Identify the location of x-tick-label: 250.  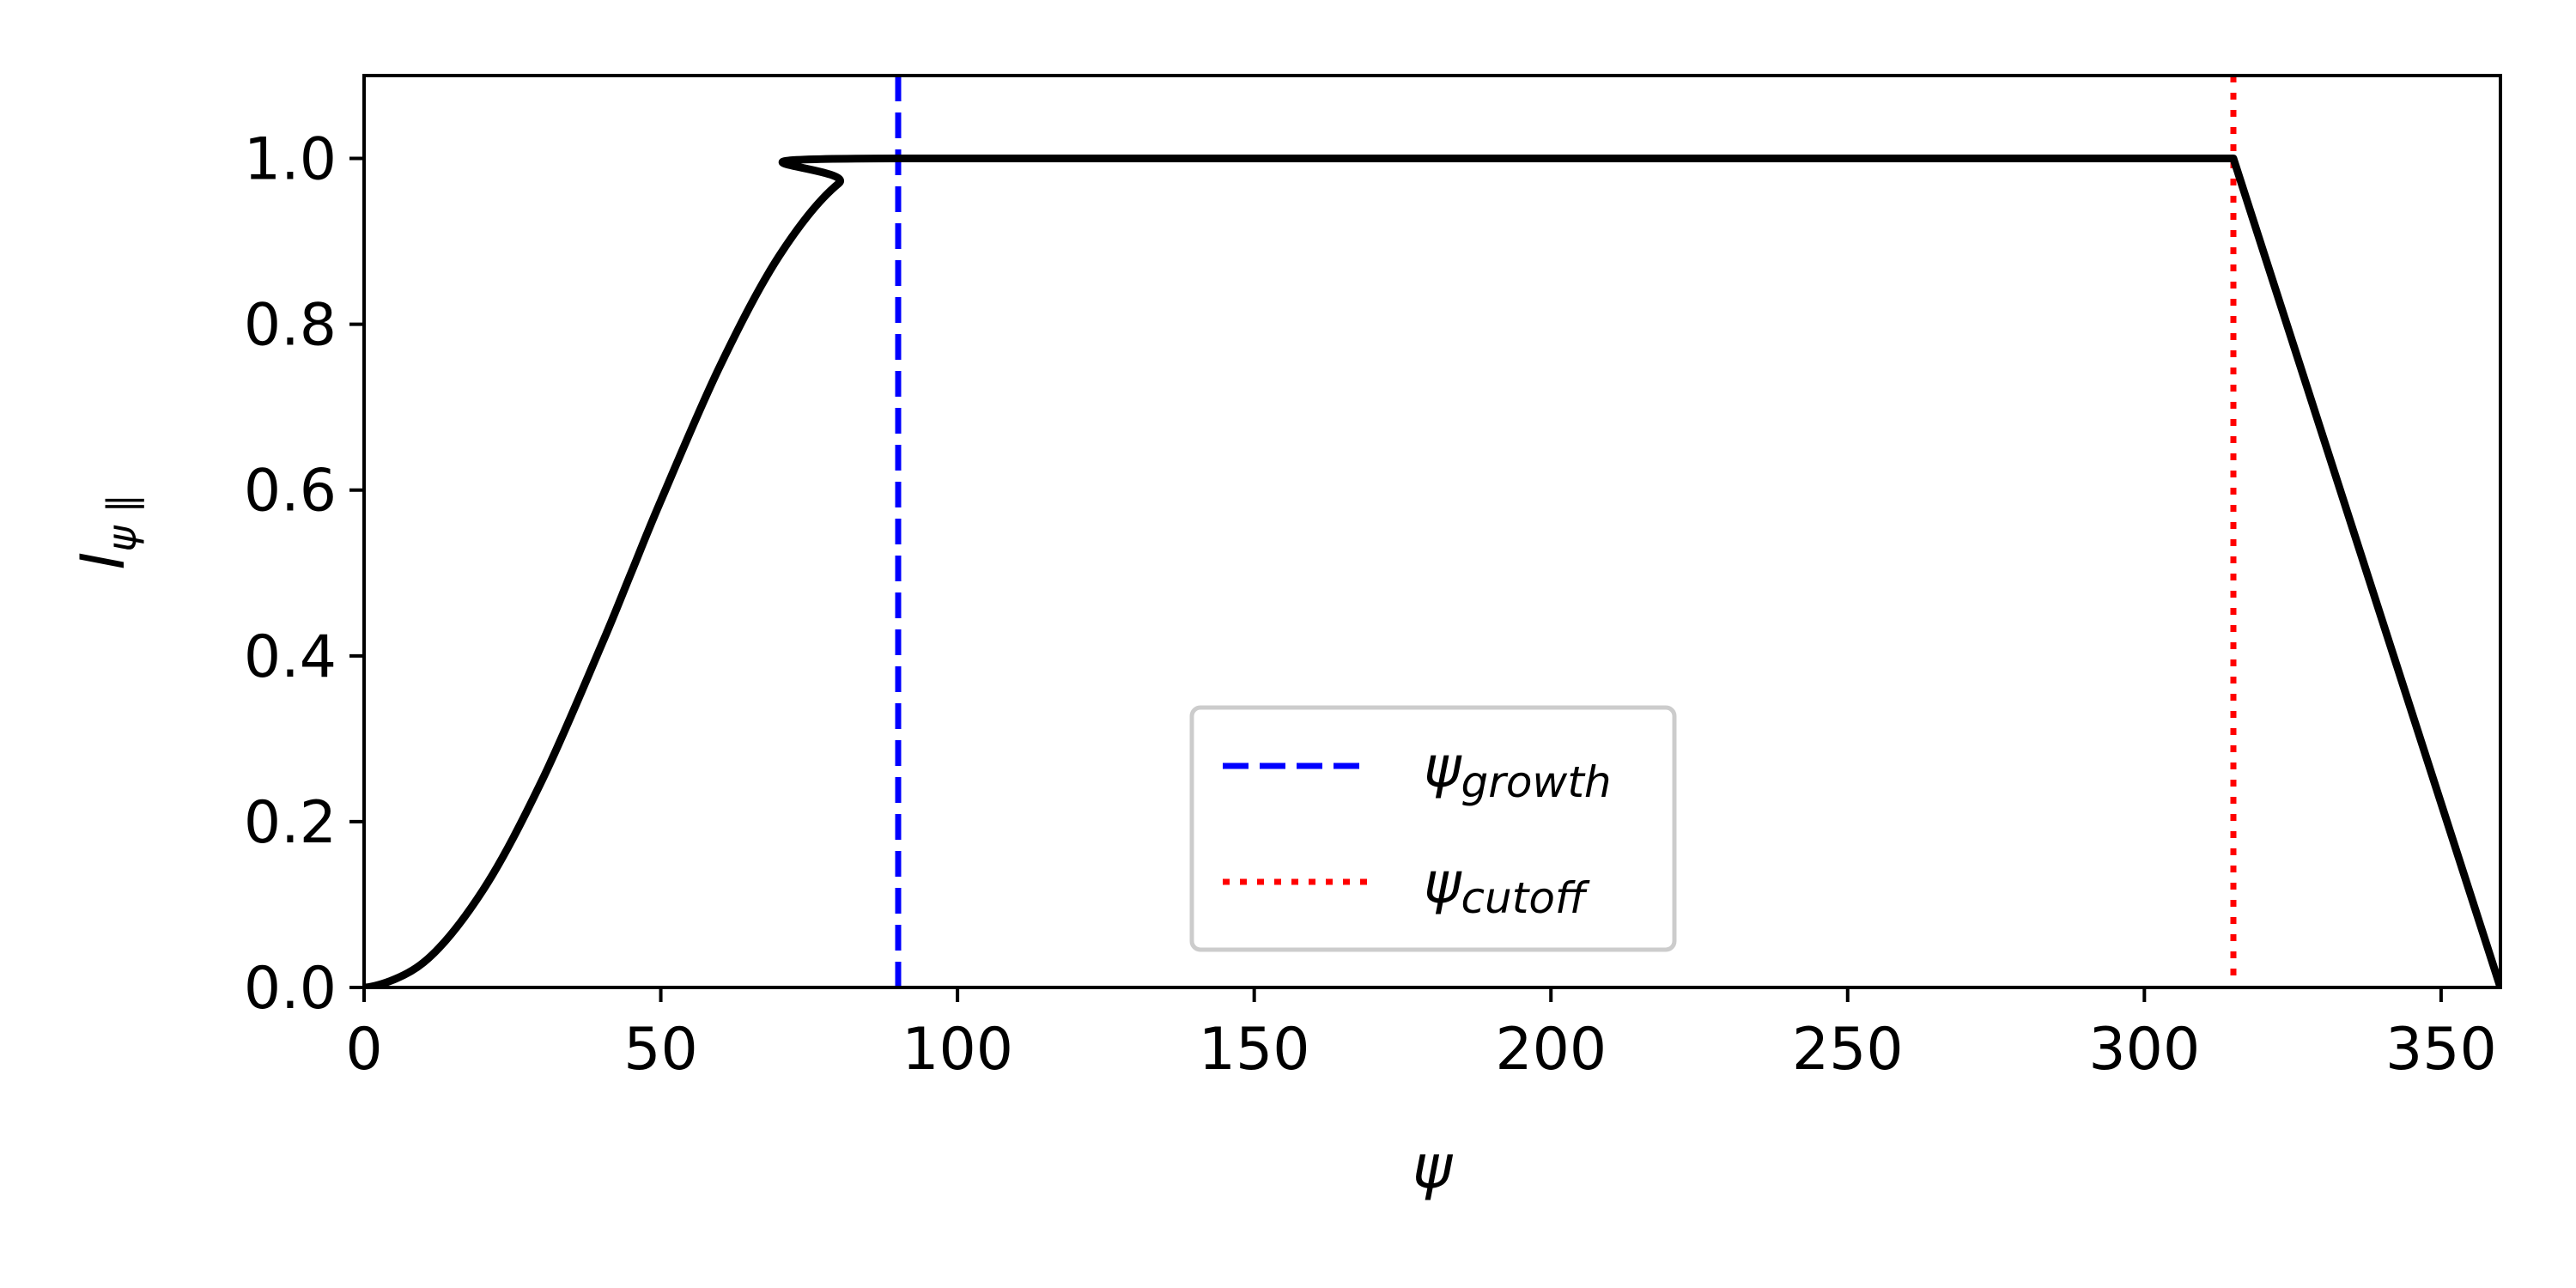
(1848, 1050).